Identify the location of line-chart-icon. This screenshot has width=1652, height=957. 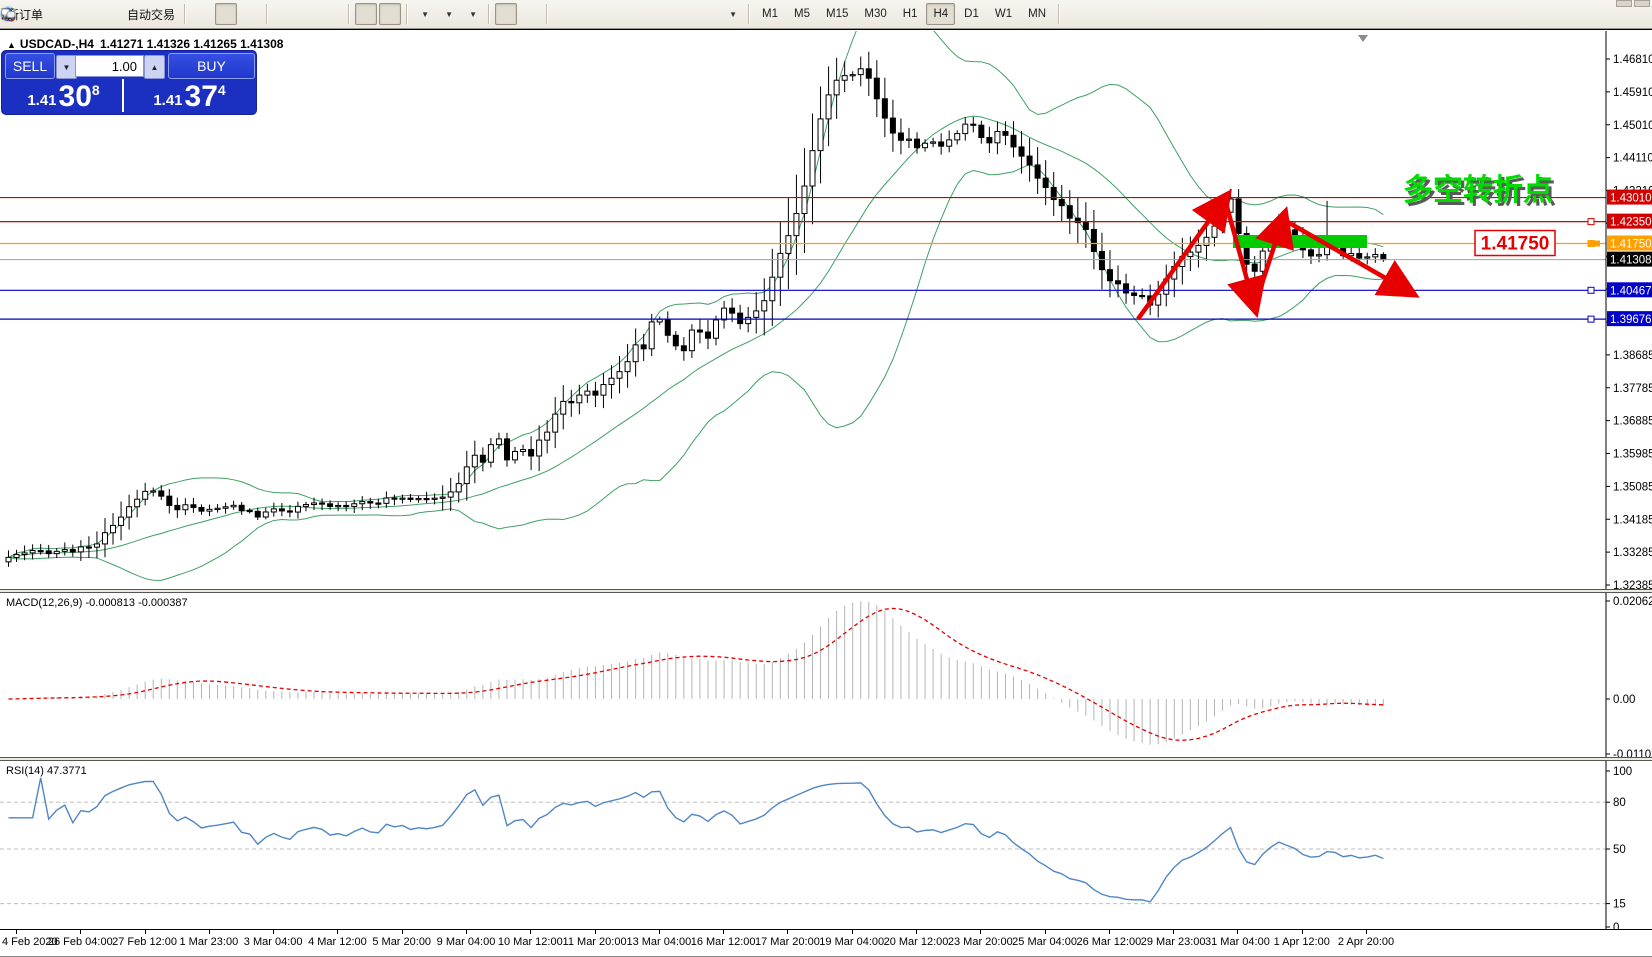
(131, 14).